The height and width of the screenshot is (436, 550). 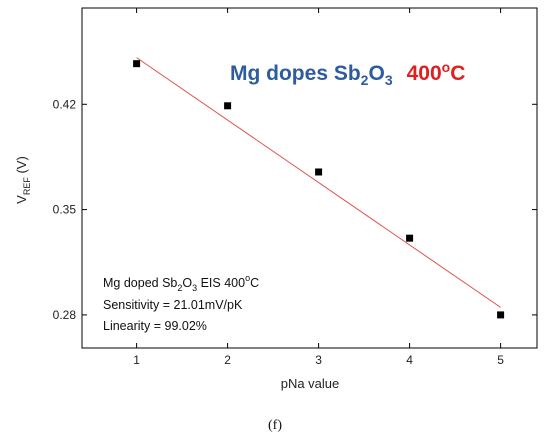 What do you see at coordinates (500, 360) in the screenshot?
I see `x-tick-label: 5` at bounding box center [500, 360].